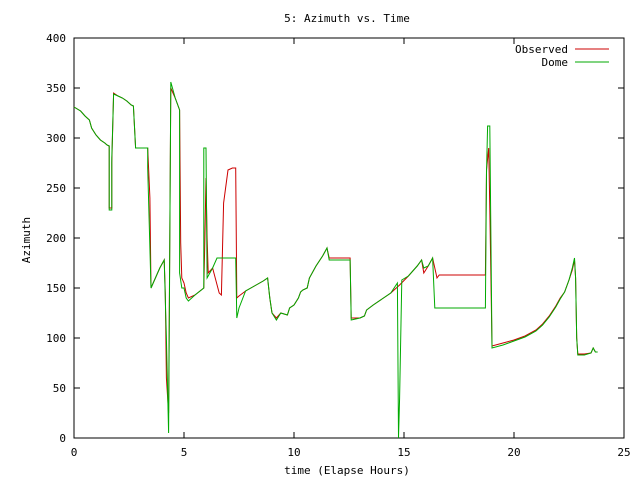  What do you see at coordinates (74, 452) in the screenshot?
I see `x-tick-label: 0` at bounding box center [74, 452].